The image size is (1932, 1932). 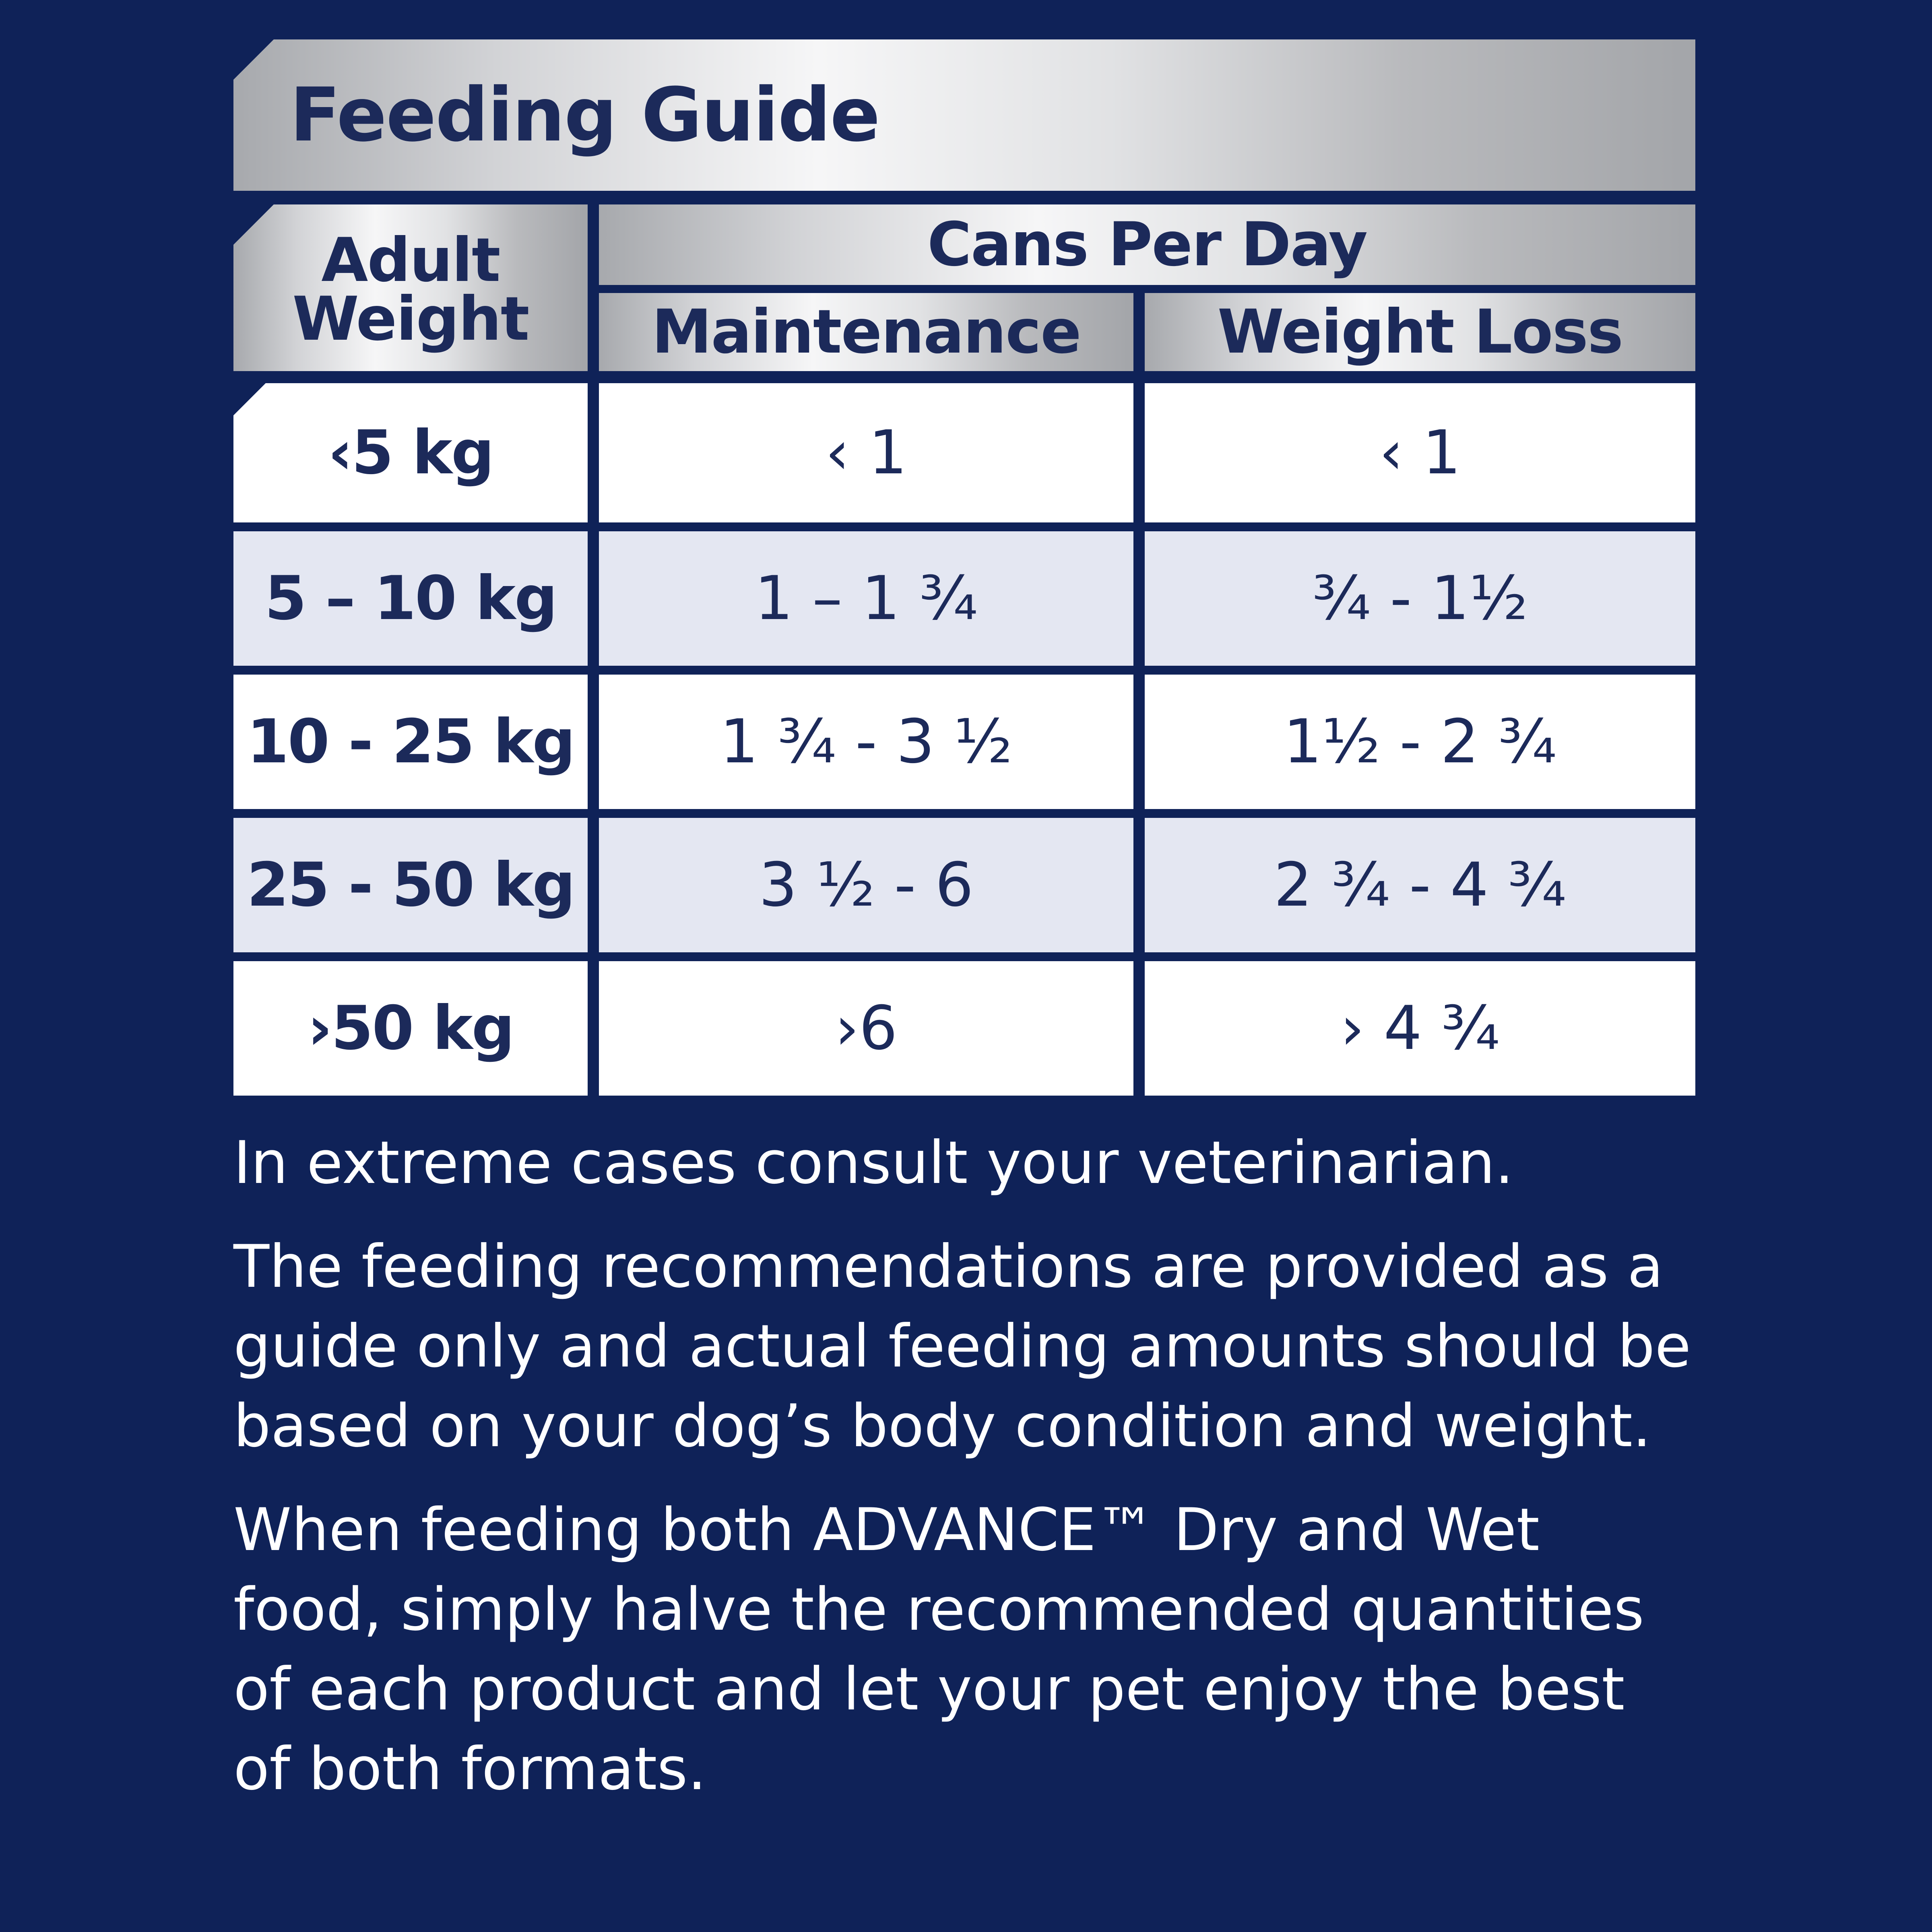 I want to click on table-row-5-weight-loss: › 4 ¾, so click(x=1420, y=1028).